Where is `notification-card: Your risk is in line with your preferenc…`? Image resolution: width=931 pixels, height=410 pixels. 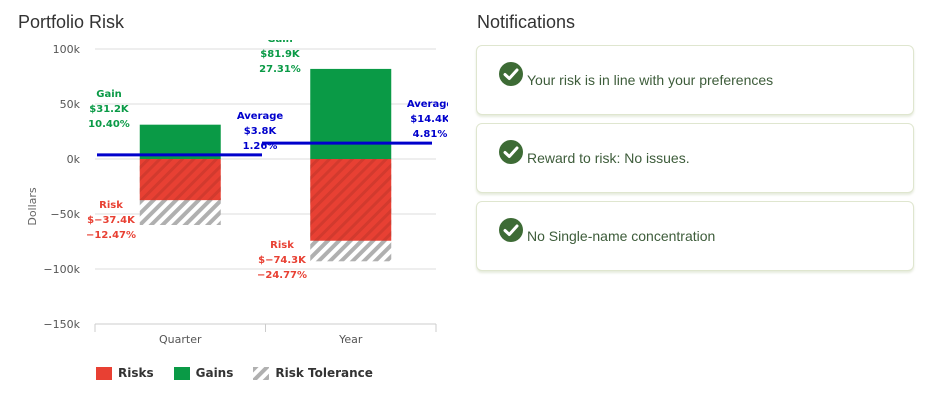
notification-card: Your risk is in line with your preferenc… is located at coordinates (695, 80).